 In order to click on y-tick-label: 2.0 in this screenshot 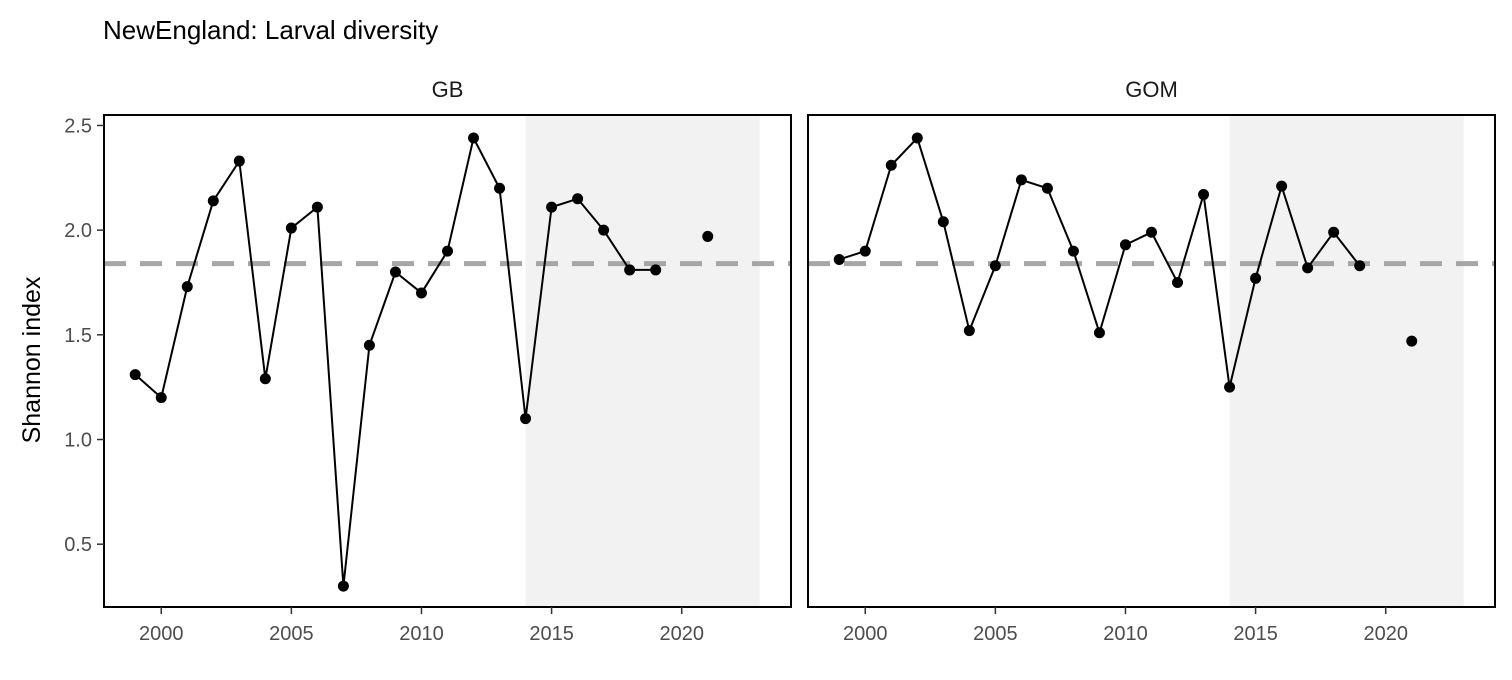, I will do `click(78, 231)`.